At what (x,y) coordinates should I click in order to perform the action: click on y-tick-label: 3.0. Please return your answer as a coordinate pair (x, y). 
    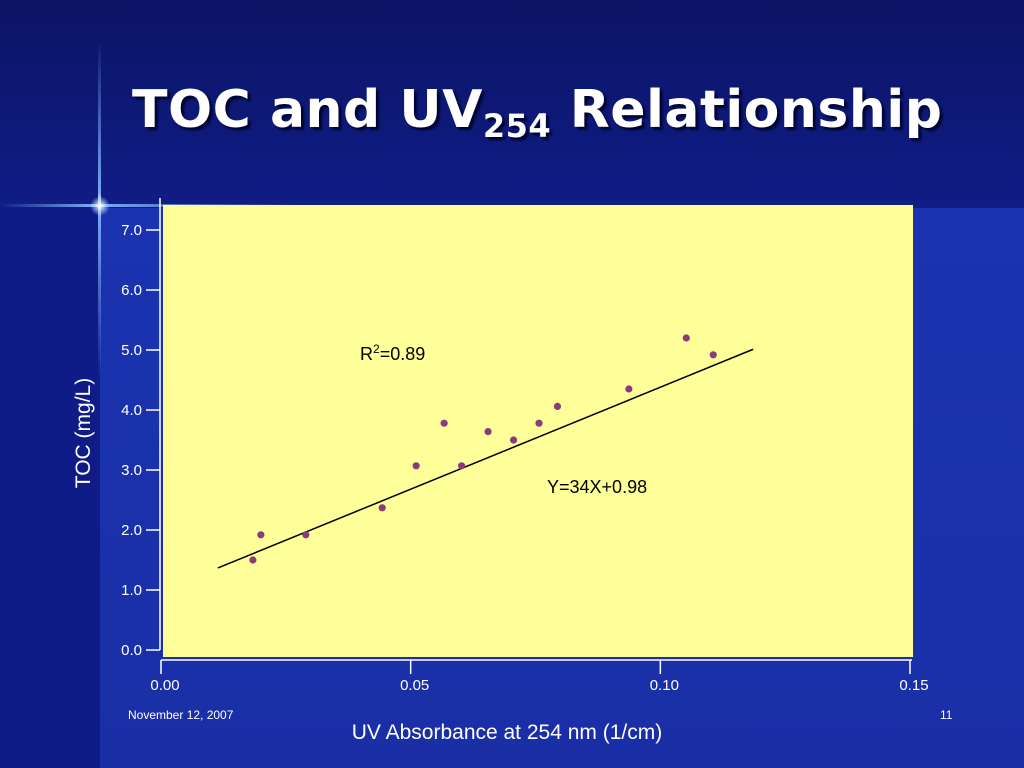
    Looking at the image, I should click on (131, 470).